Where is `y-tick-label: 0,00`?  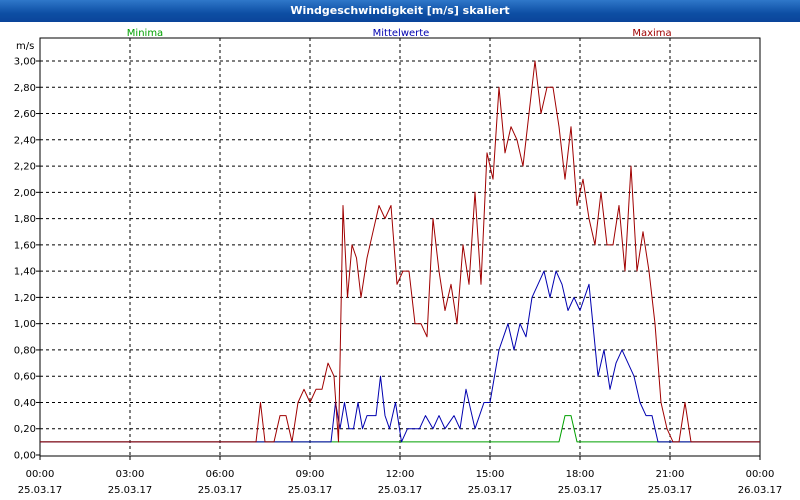
y-tick-label: 0,00 is located at coordinates (25, 456).